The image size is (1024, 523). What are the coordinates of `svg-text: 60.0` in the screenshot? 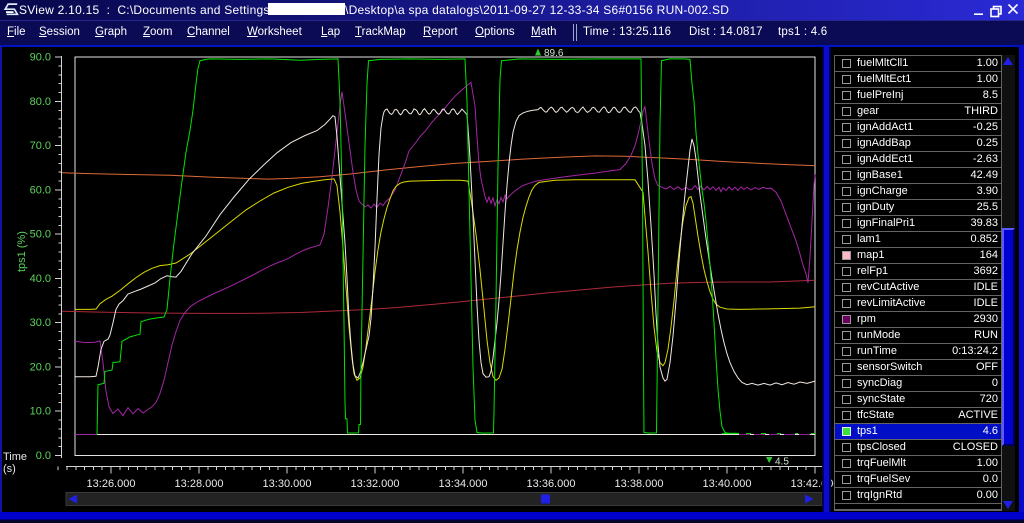 It's located at (40, 190).